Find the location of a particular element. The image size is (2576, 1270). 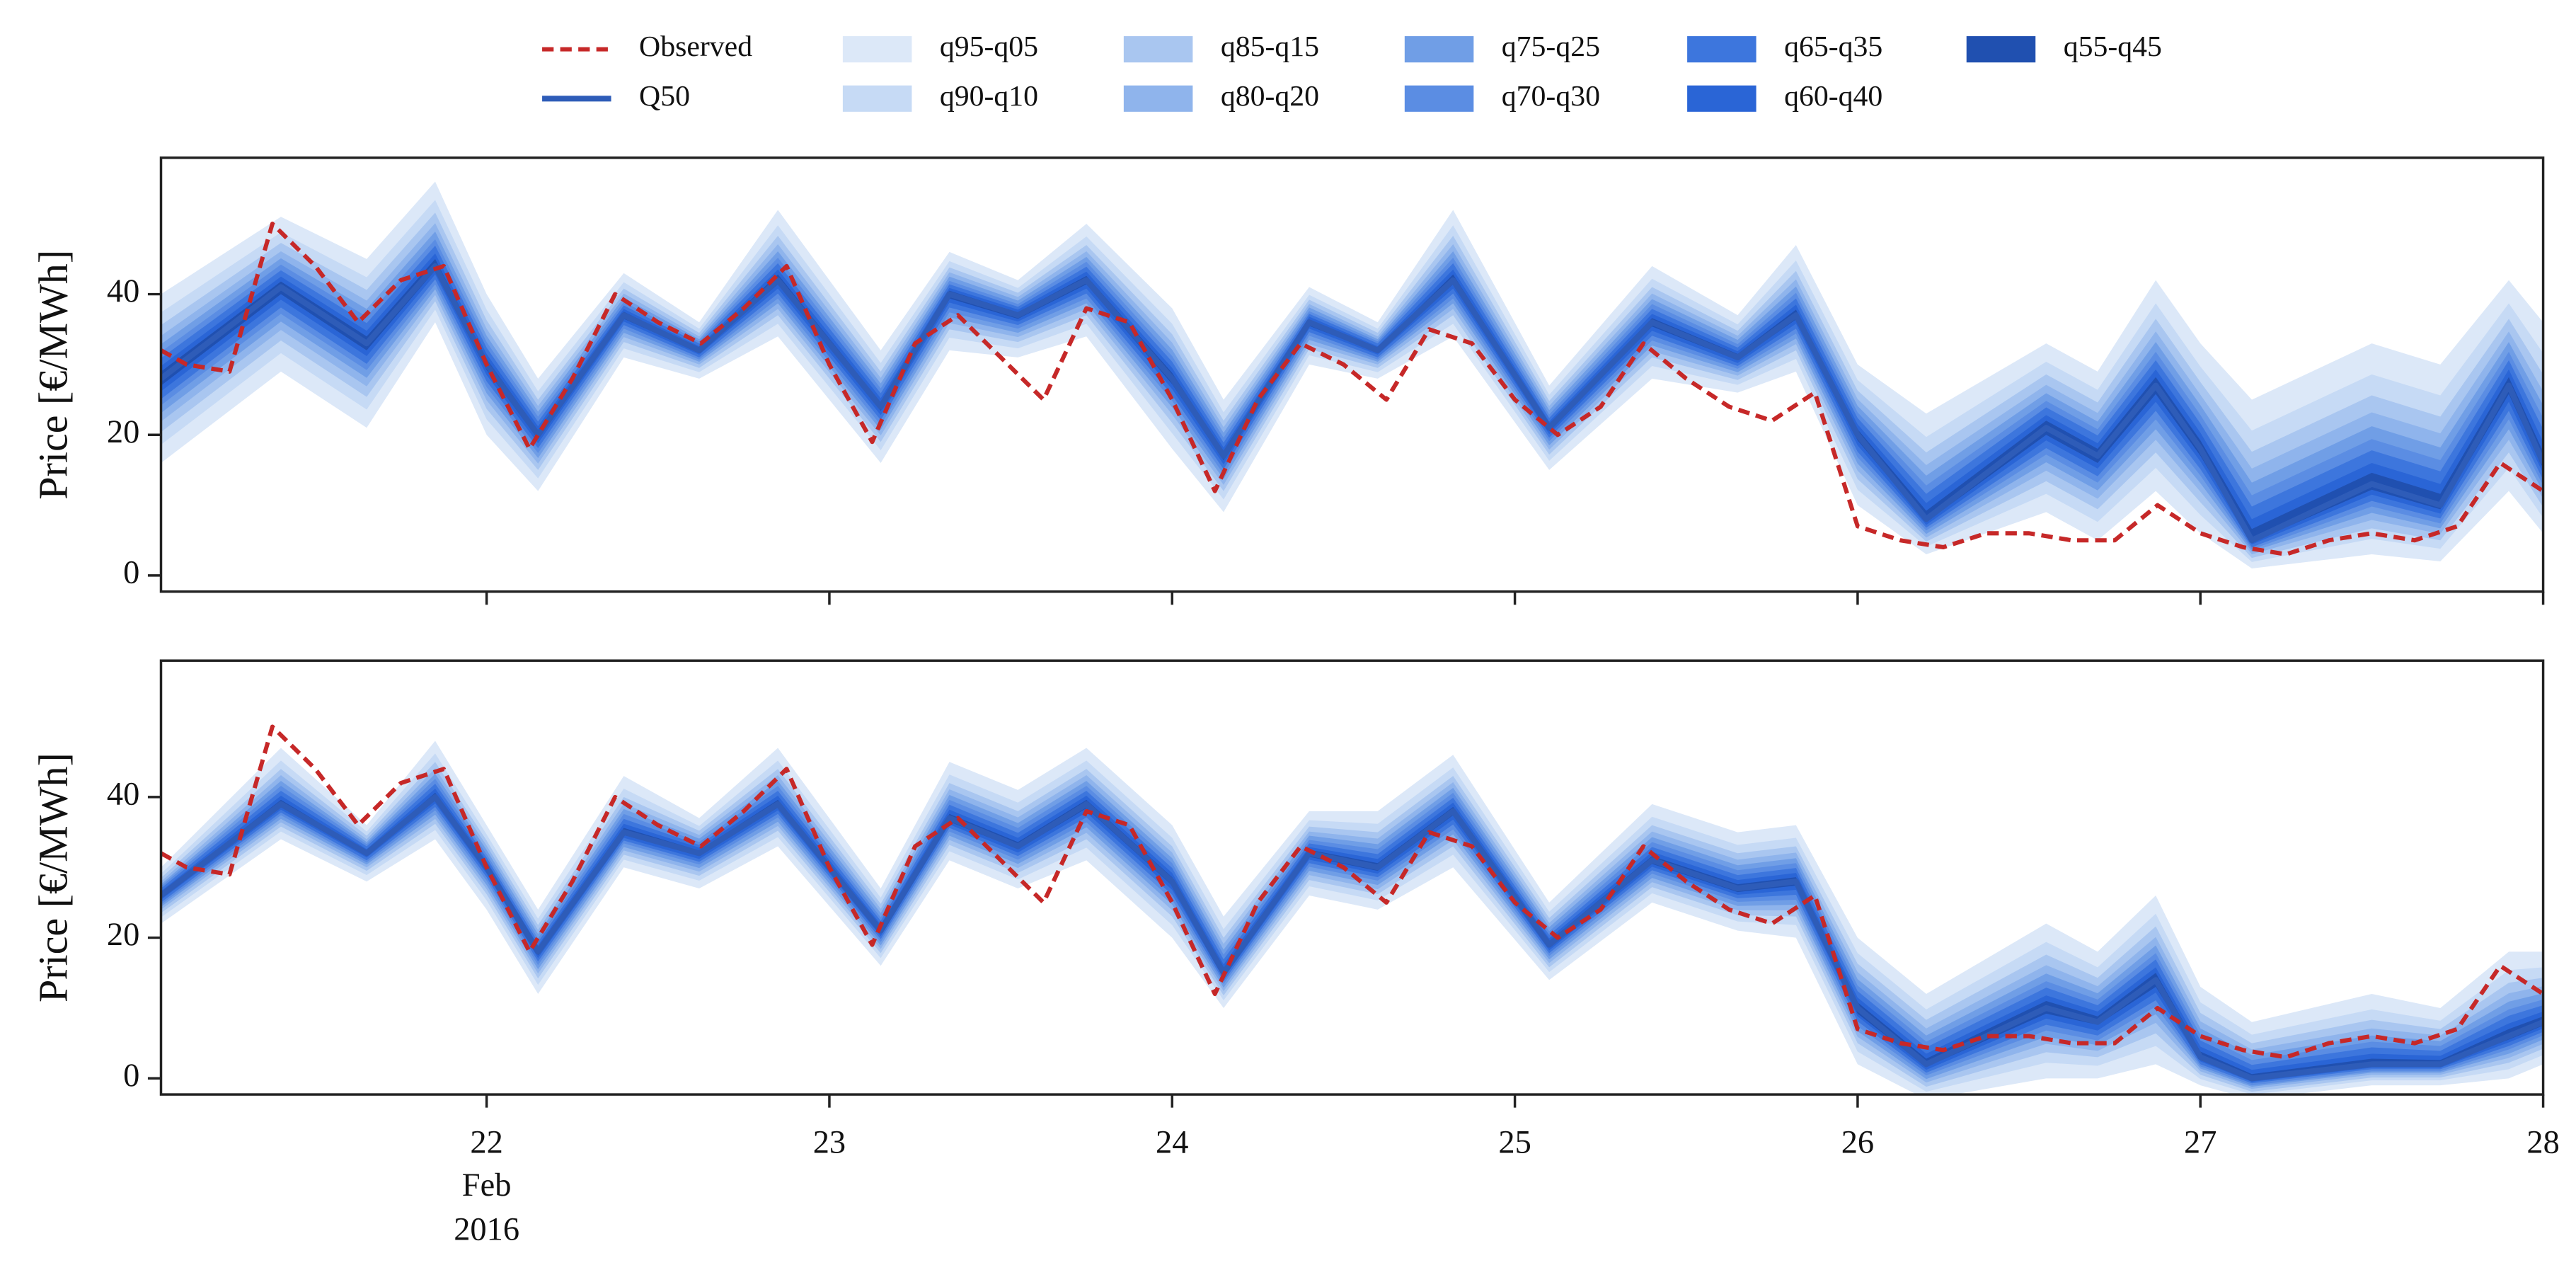

x-tick-label: 26 is located at coordinates (1858, 1143).